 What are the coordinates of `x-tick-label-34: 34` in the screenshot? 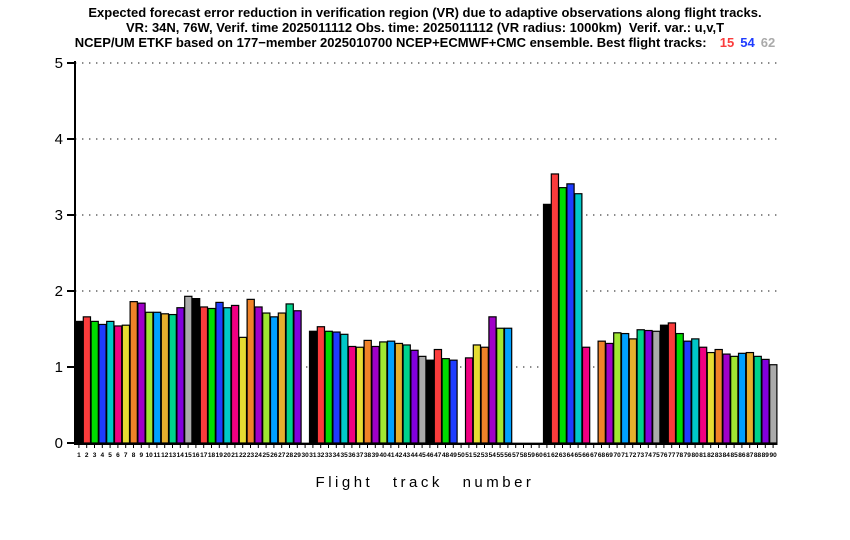 It's located at (337, 455).